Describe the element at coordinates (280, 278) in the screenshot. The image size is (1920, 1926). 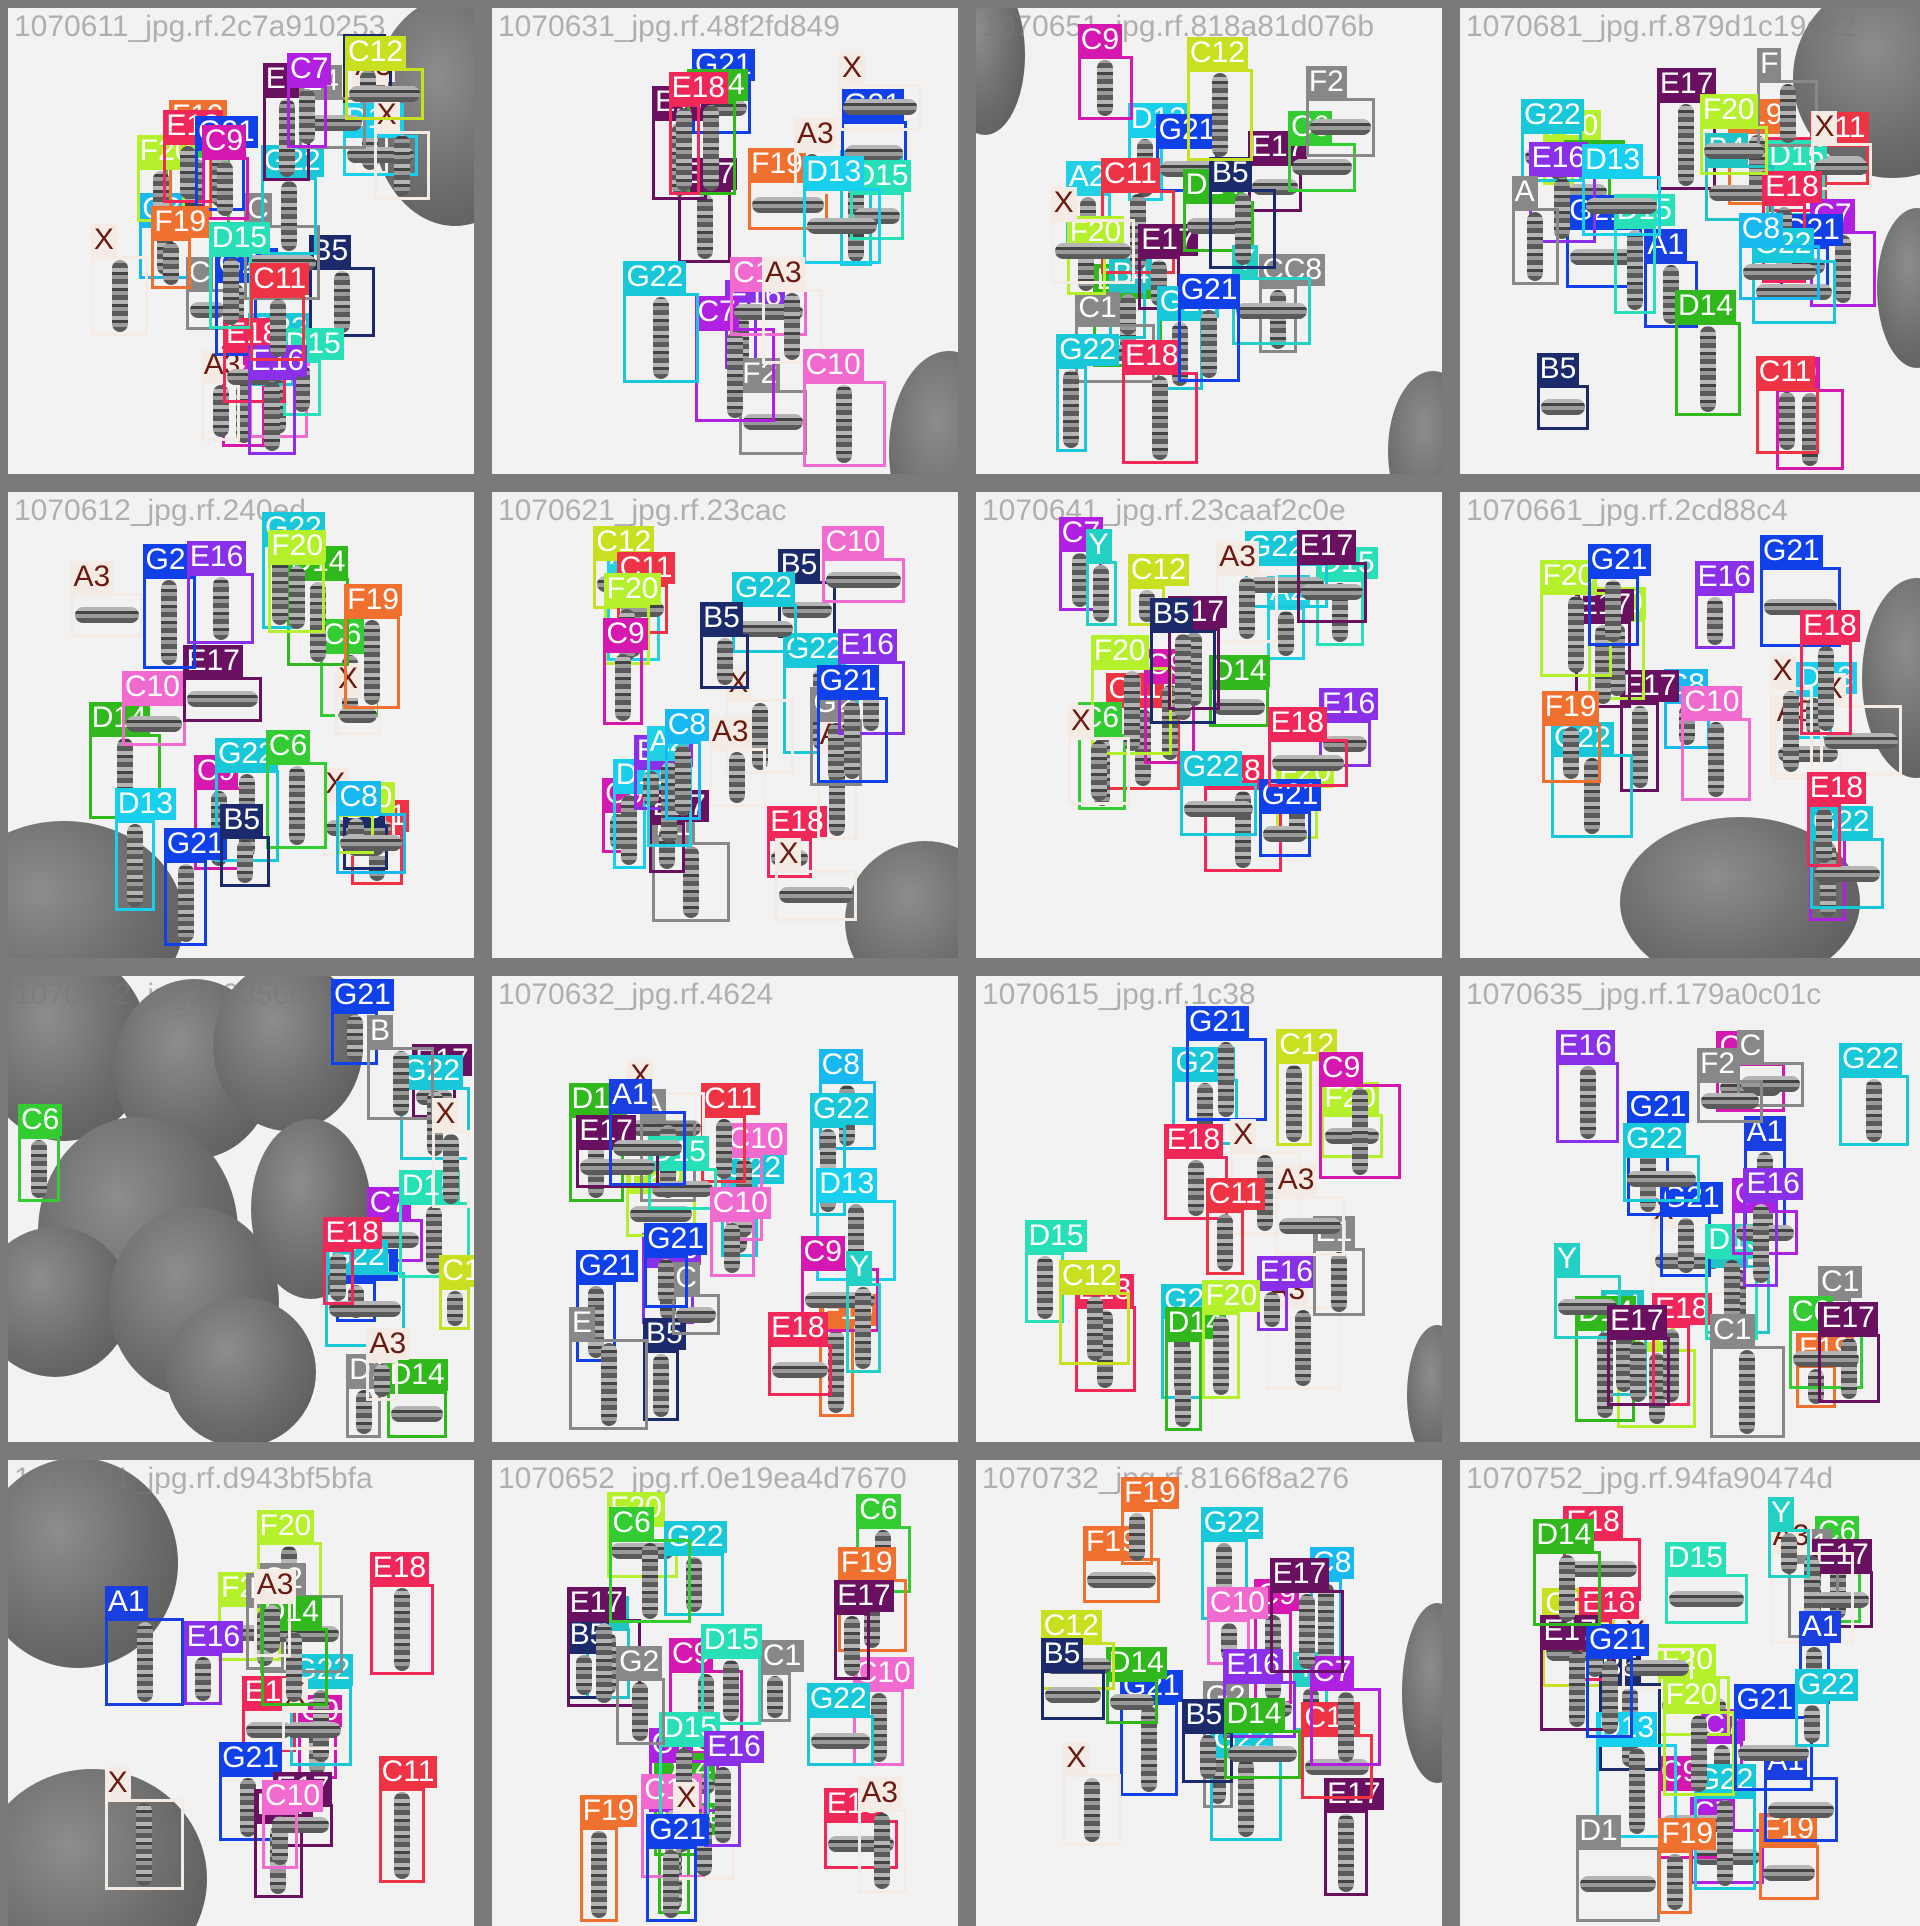
I see `detection-label: C11` at that location.